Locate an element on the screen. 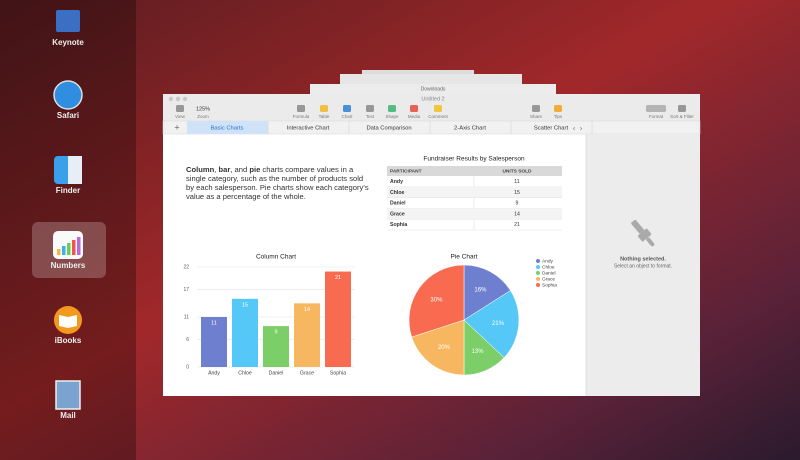 The width and height of the screenshot is (800, 460). zoom-button is located at coordinates (185, 99).